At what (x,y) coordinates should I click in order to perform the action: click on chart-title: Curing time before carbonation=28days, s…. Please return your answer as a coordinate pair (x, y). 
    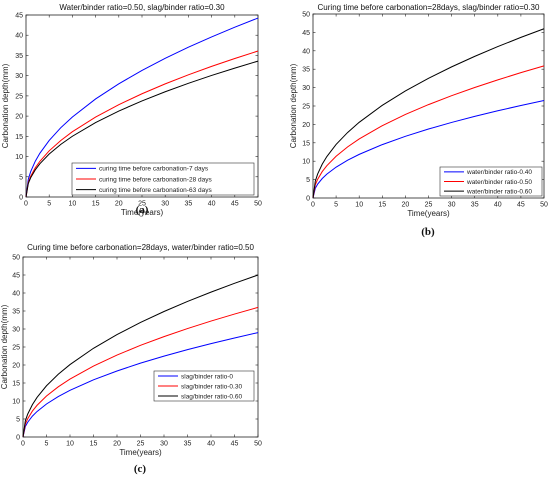
    Looking at the image, I should click on (429, 7).